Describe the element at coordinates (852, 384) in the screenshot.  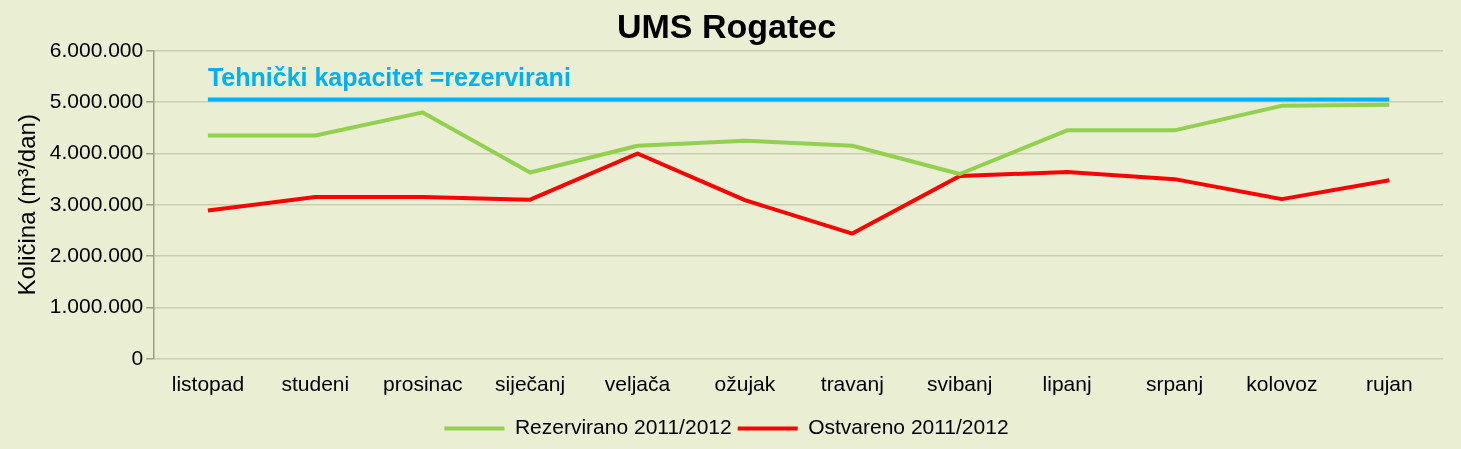
I see `x-tick-label: travanj` at that location.